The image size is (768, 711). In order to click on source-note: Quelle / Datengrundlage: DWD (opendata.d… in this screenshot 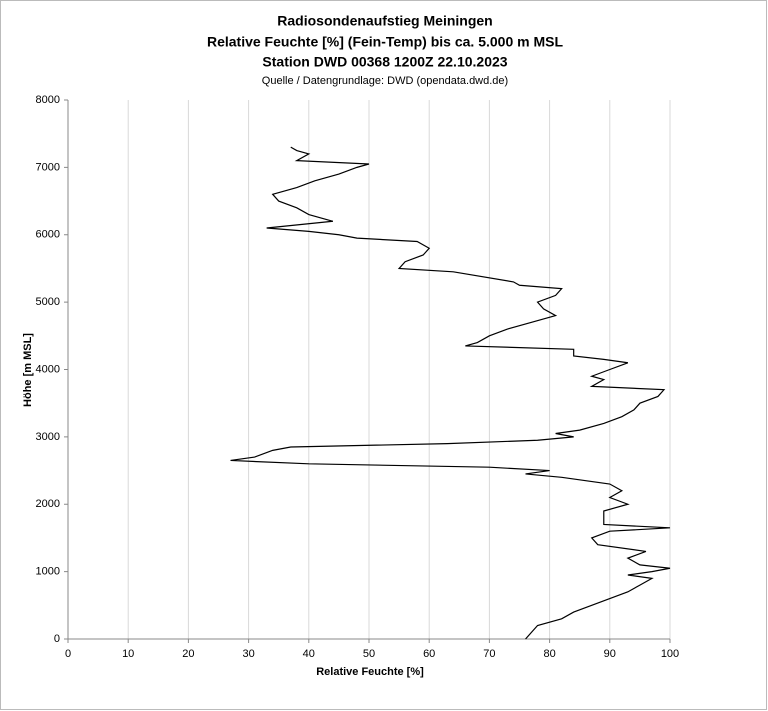, I will do `click(385, 81)`.